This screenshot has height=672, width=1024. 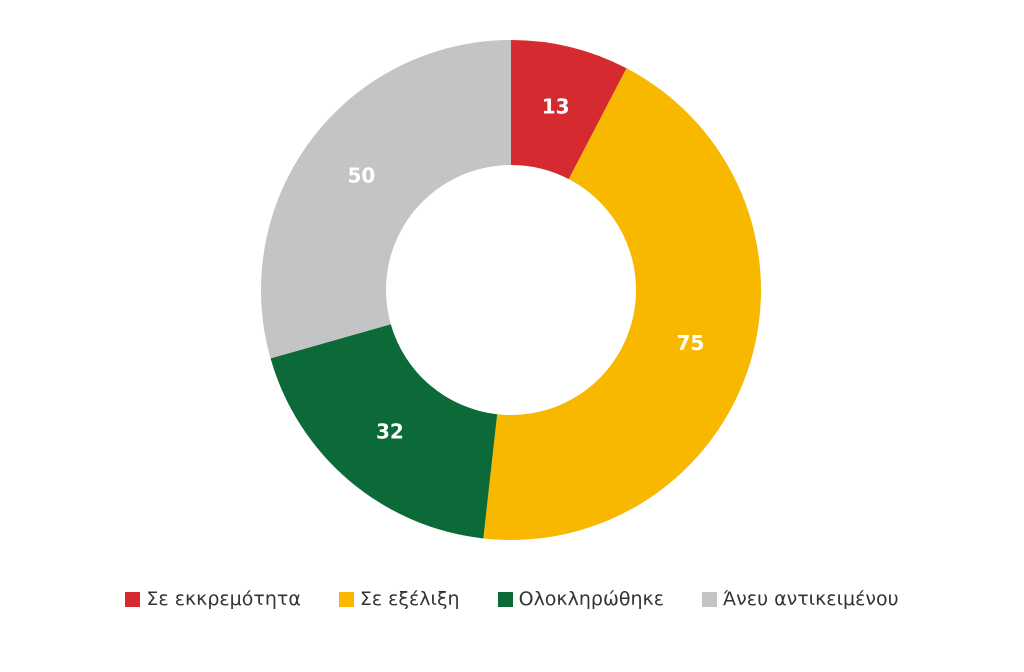 What do you see at coordinates (223, 599) in the screenshot?
I see `legend-label: Σε εκκρεμότητα` at bounding box center [223, 599].